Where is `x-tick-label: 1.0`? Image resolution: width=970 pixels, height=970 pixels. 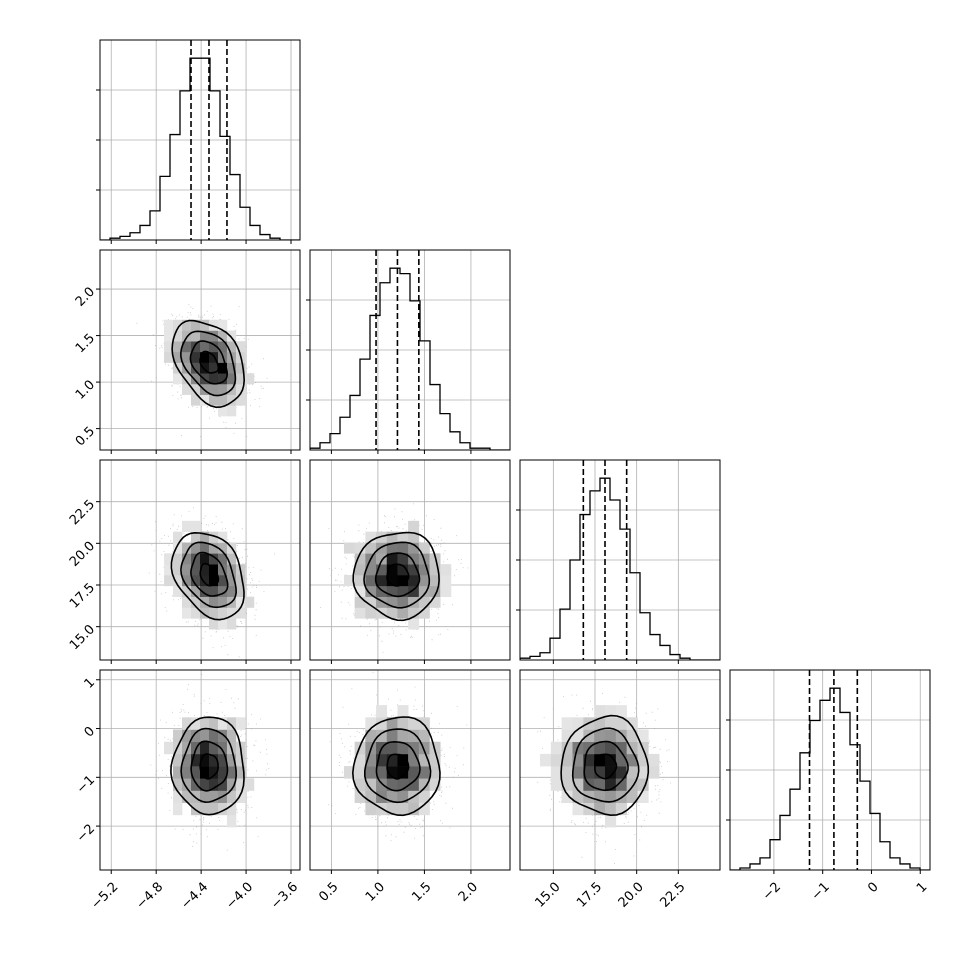
x-tick-label: 1.0 is located at coordinates (375, 892).